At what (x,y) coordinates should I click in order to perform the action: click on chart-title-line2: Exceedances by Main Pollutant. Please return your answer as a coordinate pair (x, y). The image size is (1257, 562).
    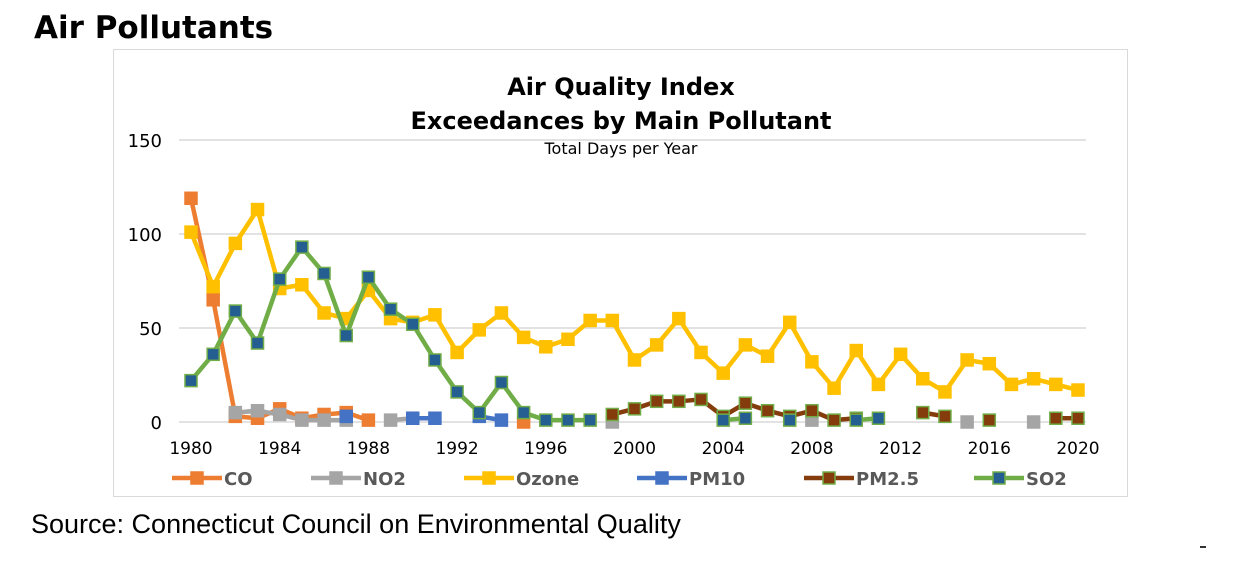
    Looking at the image, I should click on (620, 121).